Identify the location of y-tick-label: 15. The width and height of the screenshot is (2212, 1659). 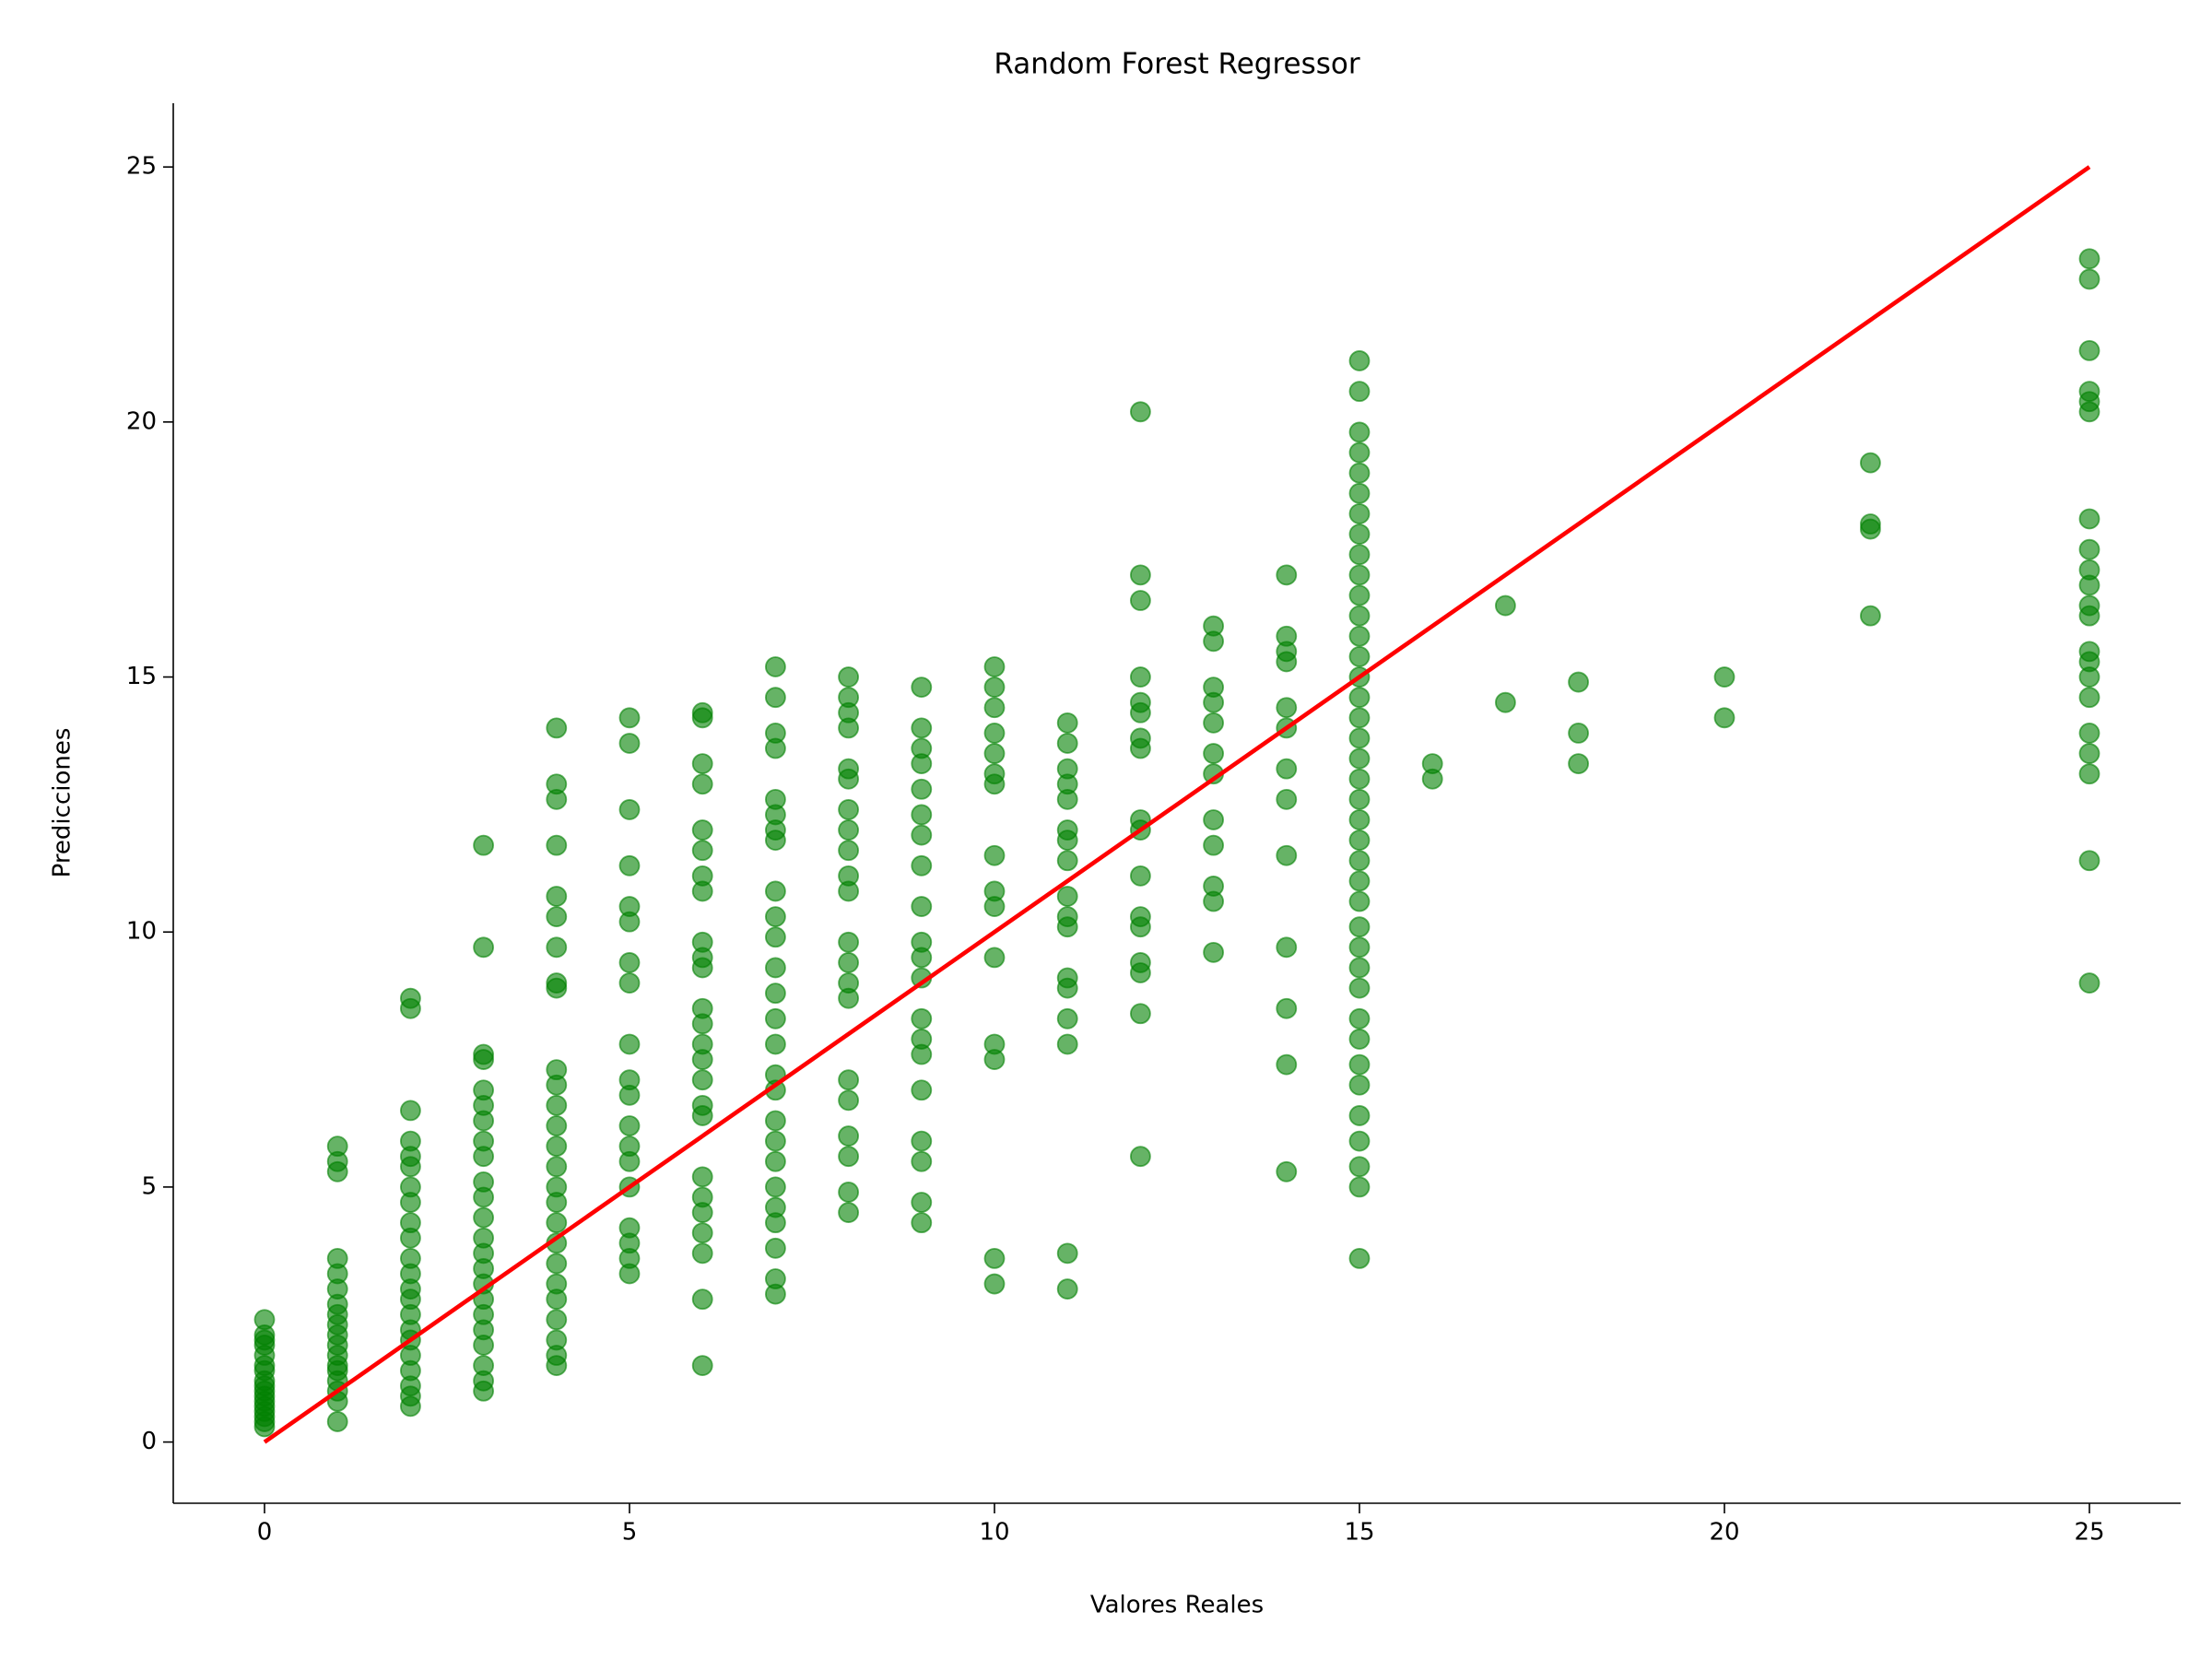
(141, 676).